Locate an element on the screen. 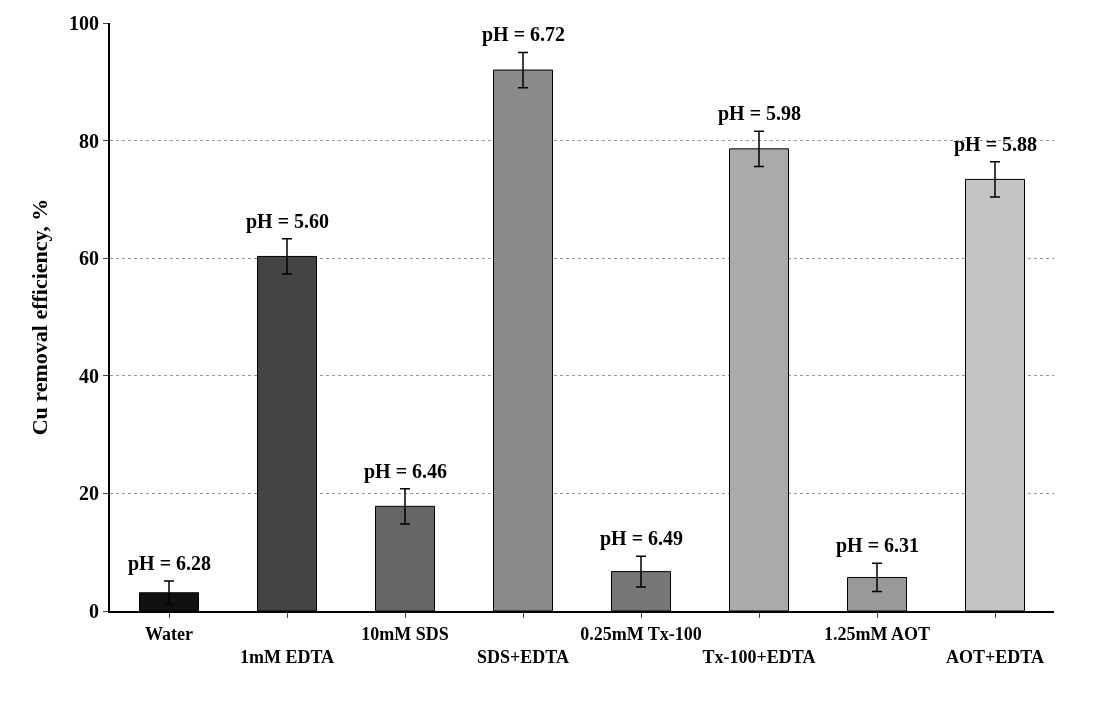  annotation: pH = 6.46 is located at coordinates (406, 471).